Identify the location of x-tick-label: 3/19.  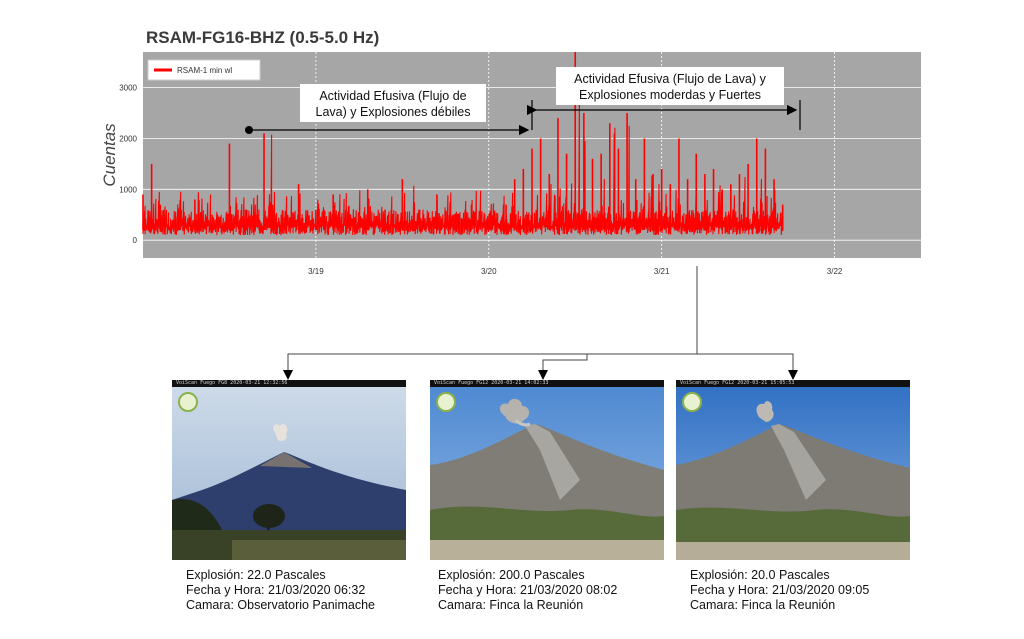
(316, 271).